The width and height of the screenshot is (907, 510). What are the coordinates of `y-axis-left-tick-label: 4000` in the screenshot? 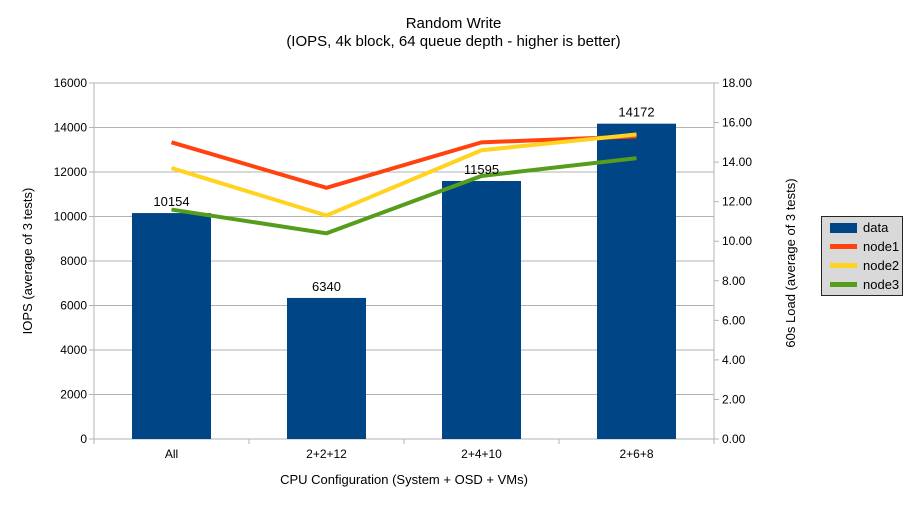 It's located at (73, 350).